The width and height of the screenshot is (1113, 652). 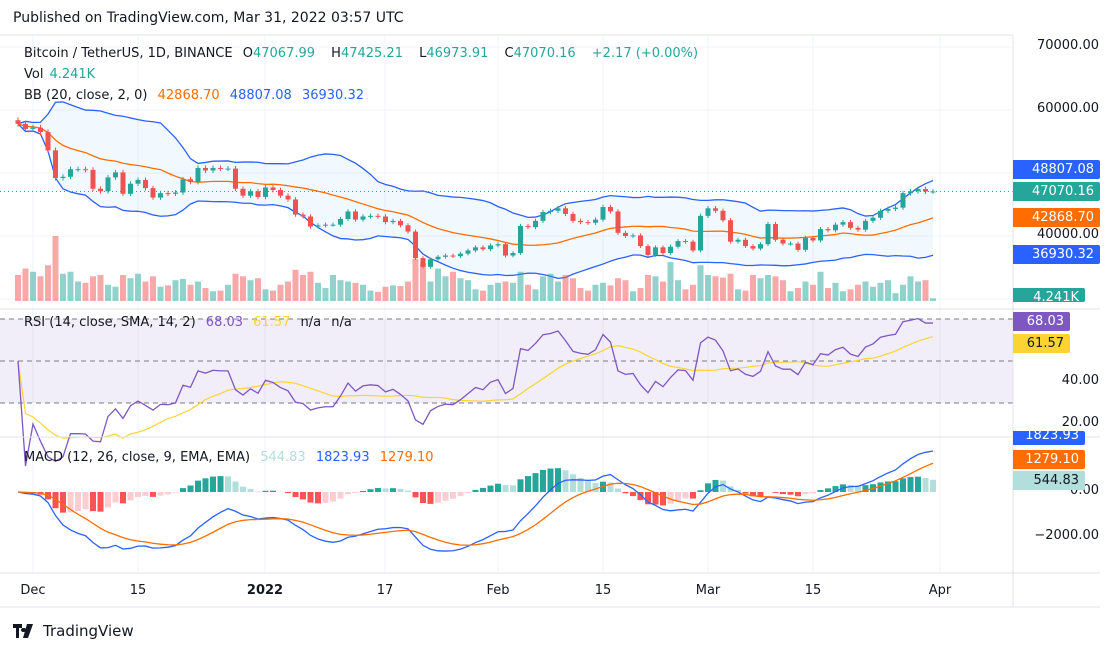 I want to click on macd-label: MACD (12, 26, close, 9, EMA, EMA), so click(x=137, y=457).